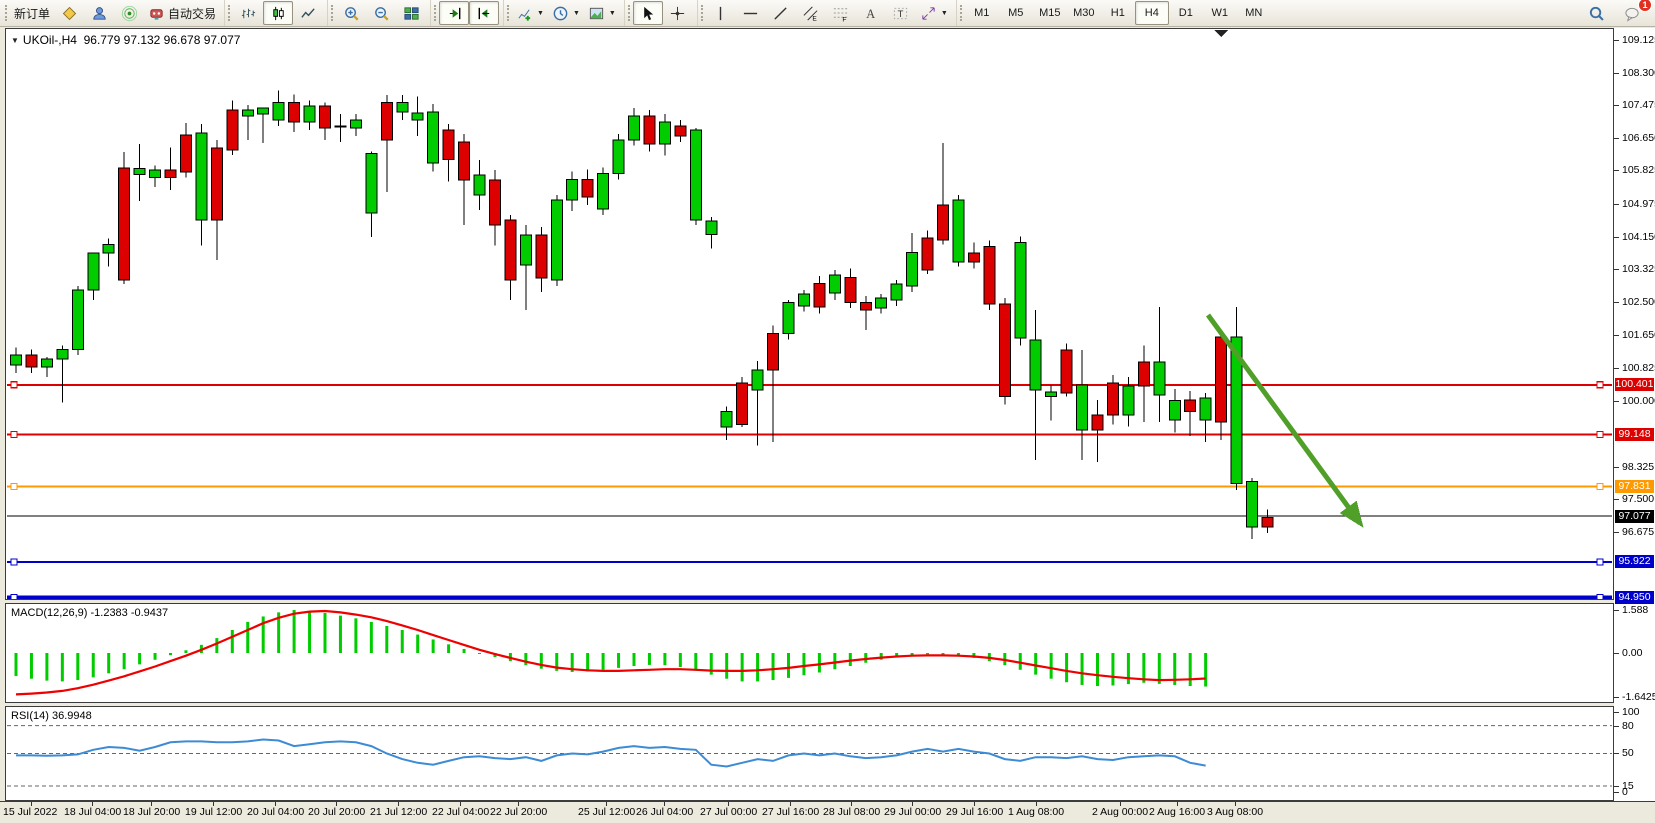 The height and width of the screenshot is (823, 1655). What do you see at coordinates (1638, 499) in the screenshot?
I see `price-tick-label: 97.500` at bounding box center [1638, 499].